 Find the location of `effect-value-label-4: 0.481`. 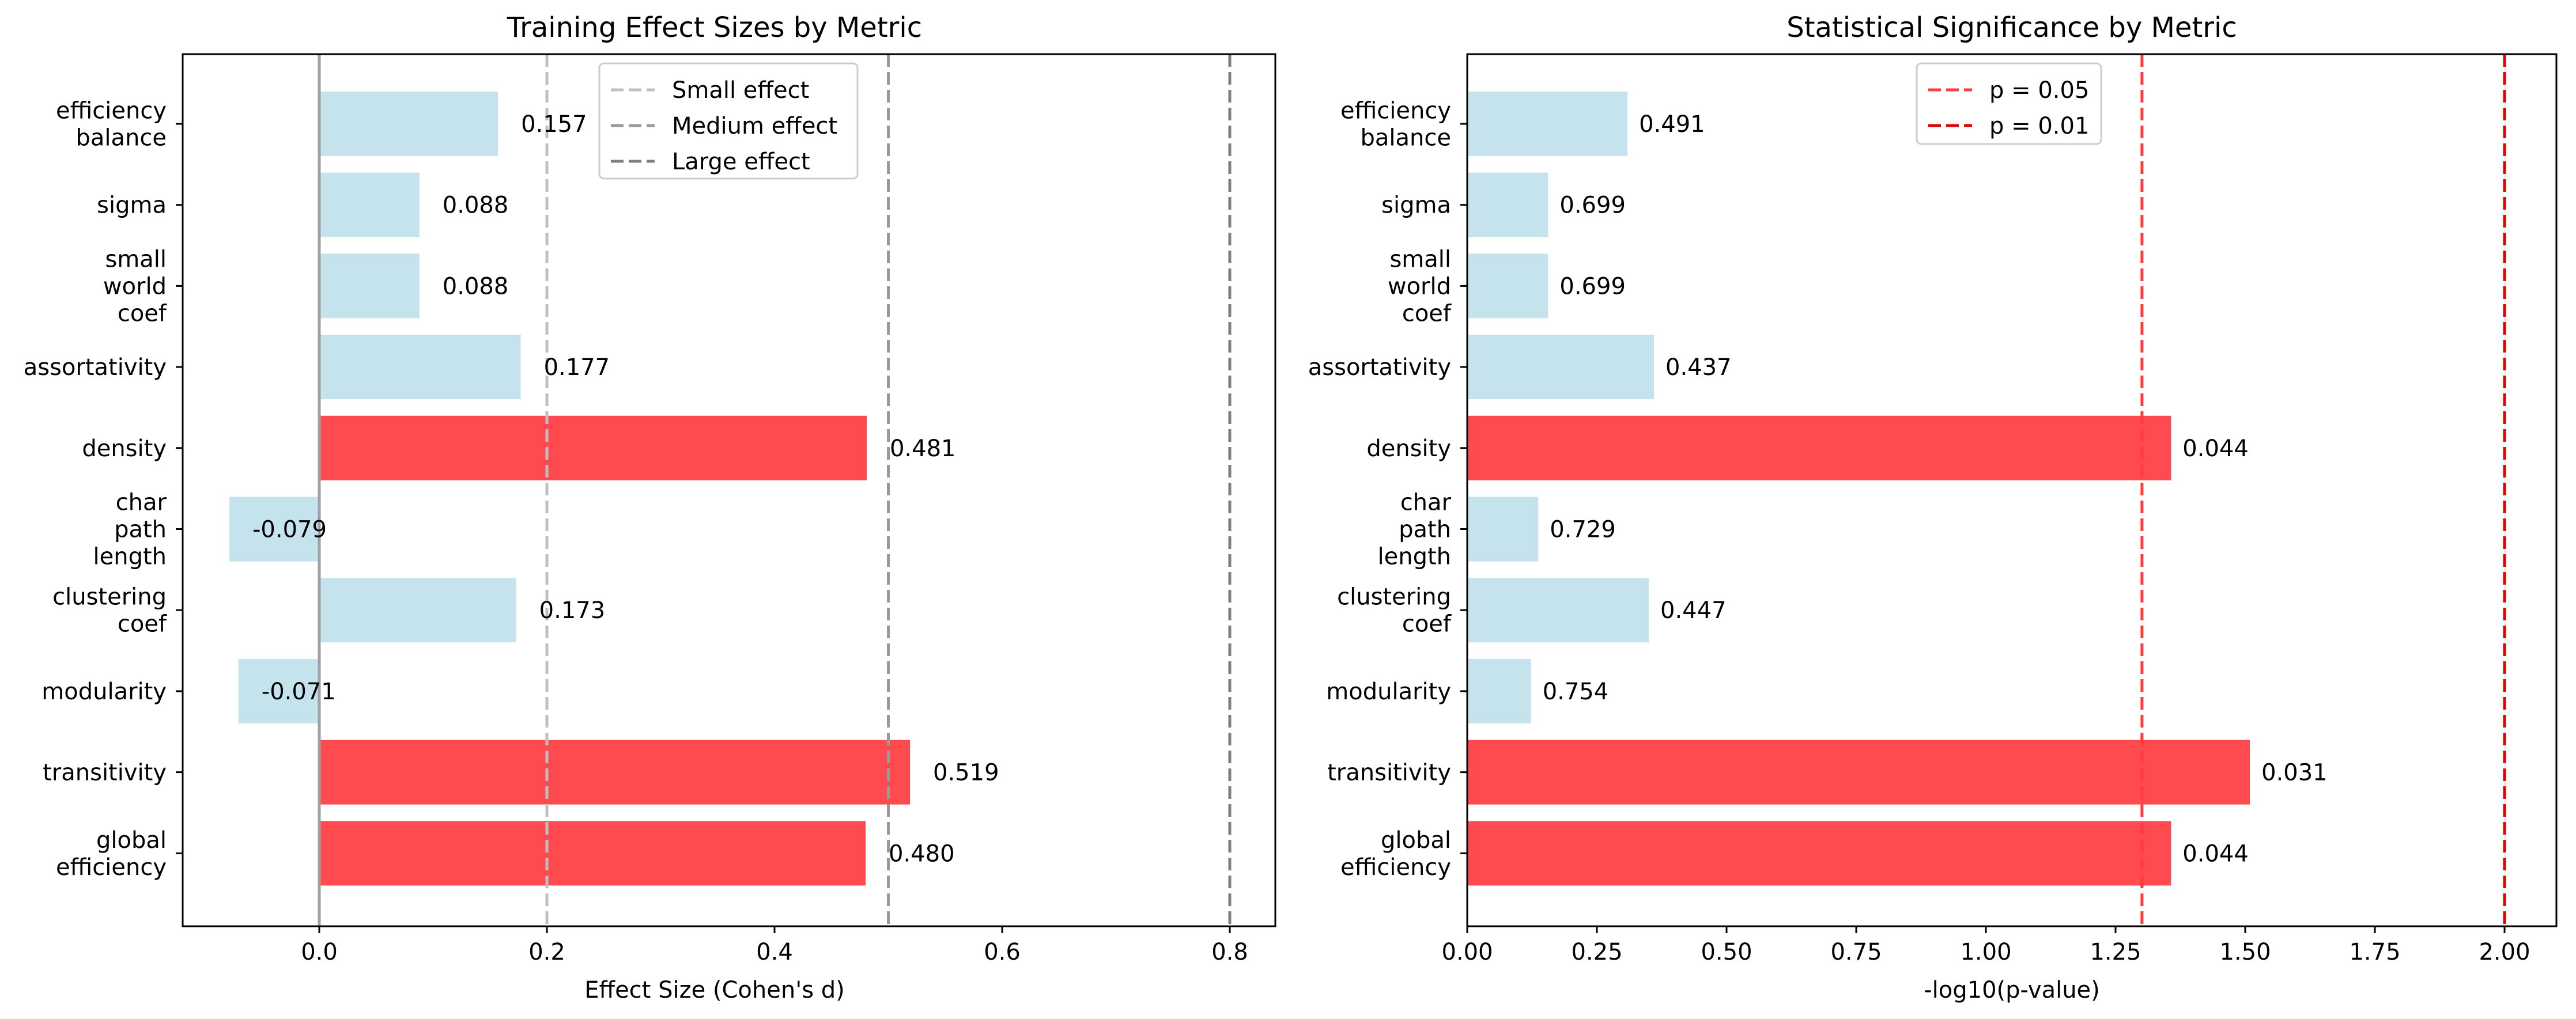

effect-value-label-4: 0.481 is located at coordinates (923, 448).